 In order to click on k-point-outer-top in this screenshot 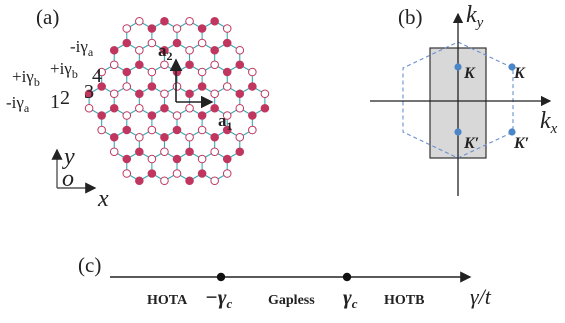, I will do `click(512, 67)`.